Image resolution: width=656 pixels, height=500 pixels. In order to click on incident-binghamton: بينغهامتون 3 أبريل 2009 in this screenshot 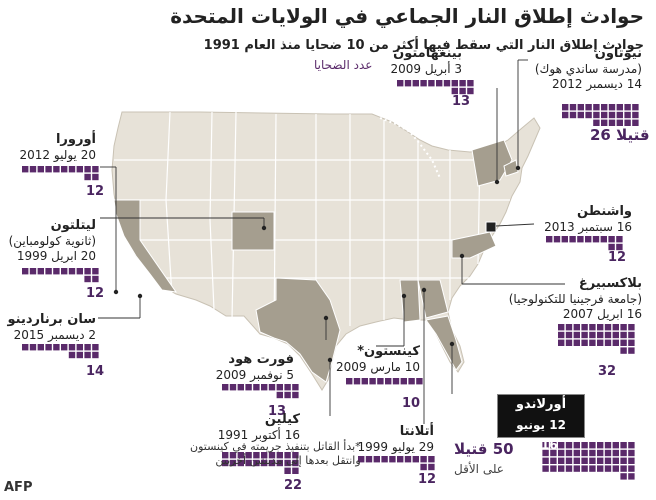, I will do `click(426, 61)`.